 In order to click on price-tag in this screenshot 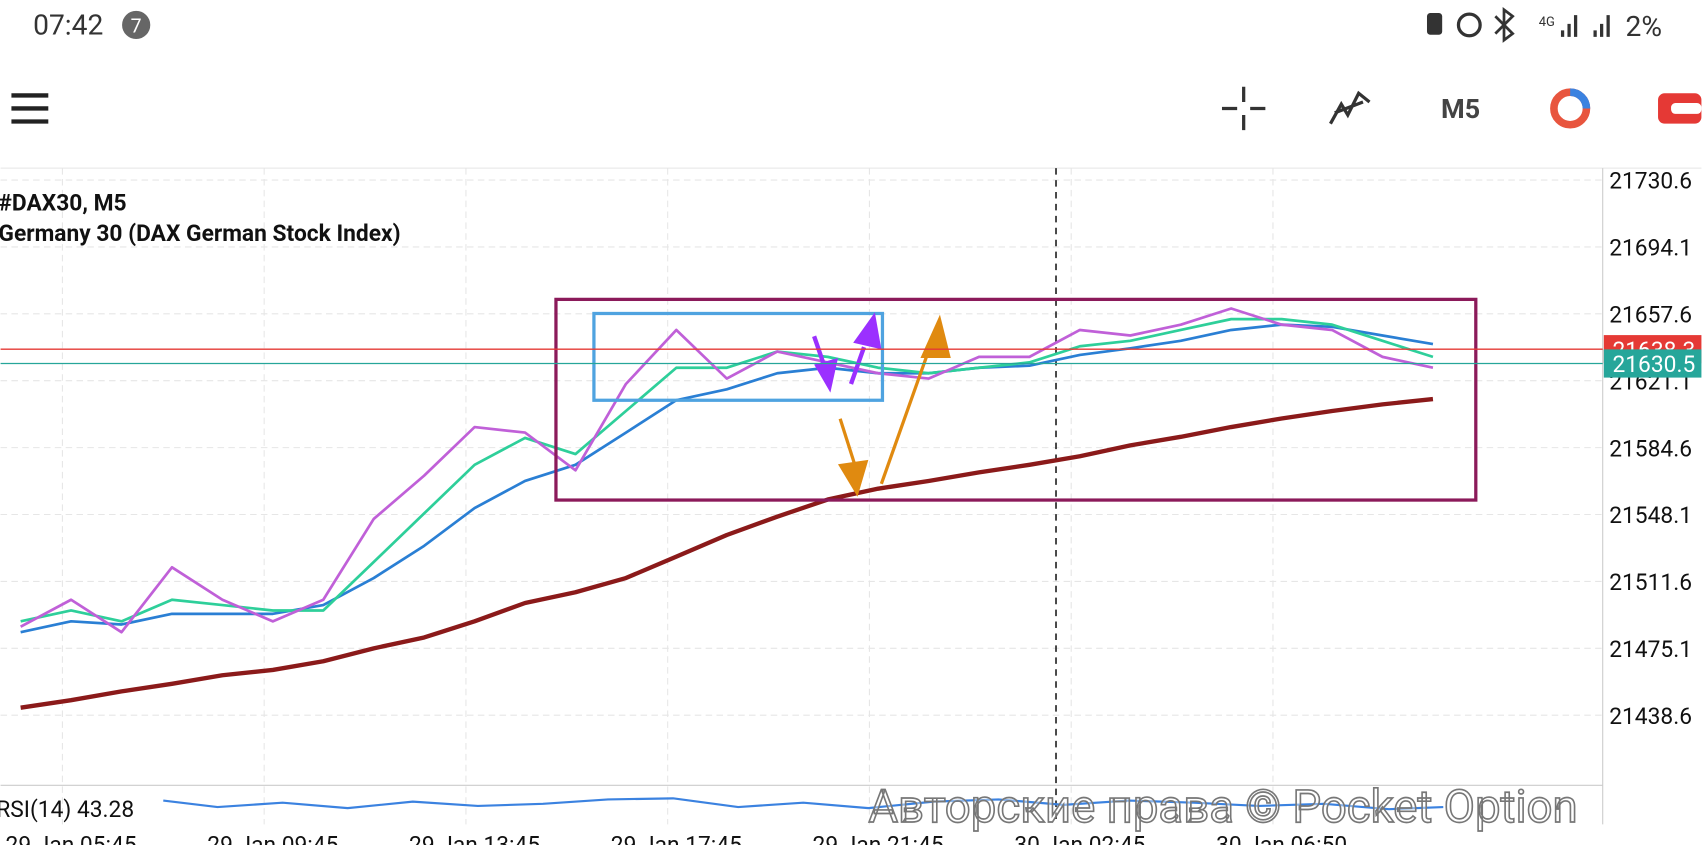, I will do `click(1652, 363)`.